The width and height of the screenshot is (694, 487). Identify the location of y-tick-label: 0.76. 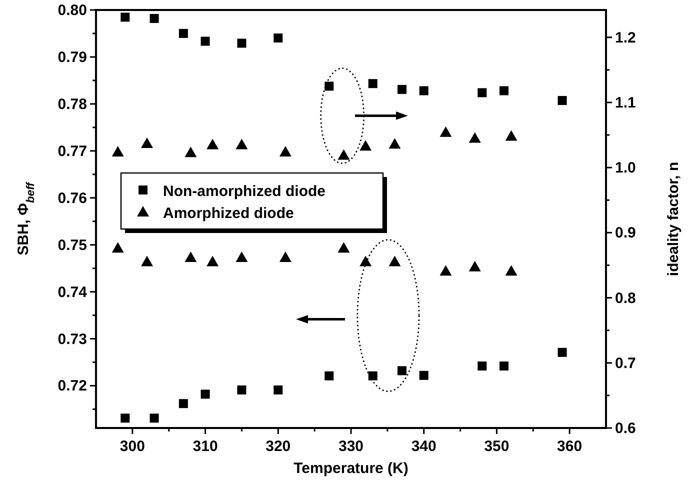
(72, 198).